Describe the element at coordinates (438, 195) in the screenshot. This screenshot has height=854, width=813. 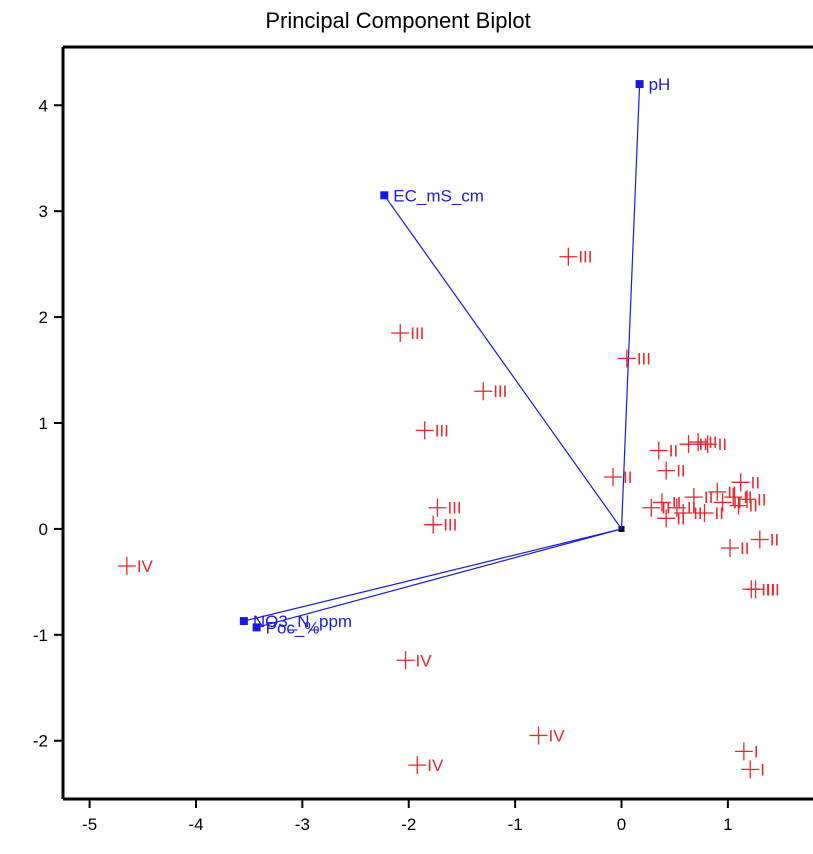
I see `loading-label: EC_mS_cm` at that location.